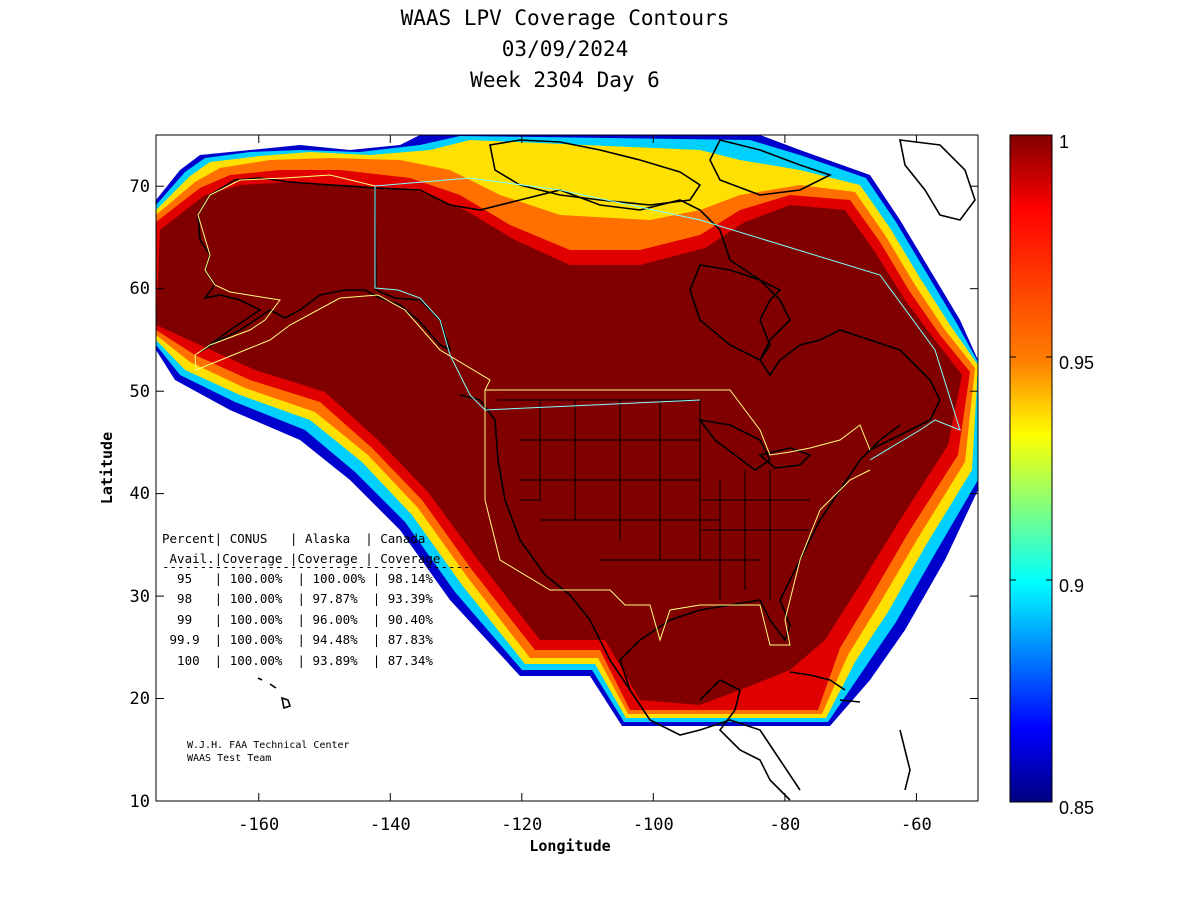  I want to click on x-tick-label: -60, so click(916, 825).